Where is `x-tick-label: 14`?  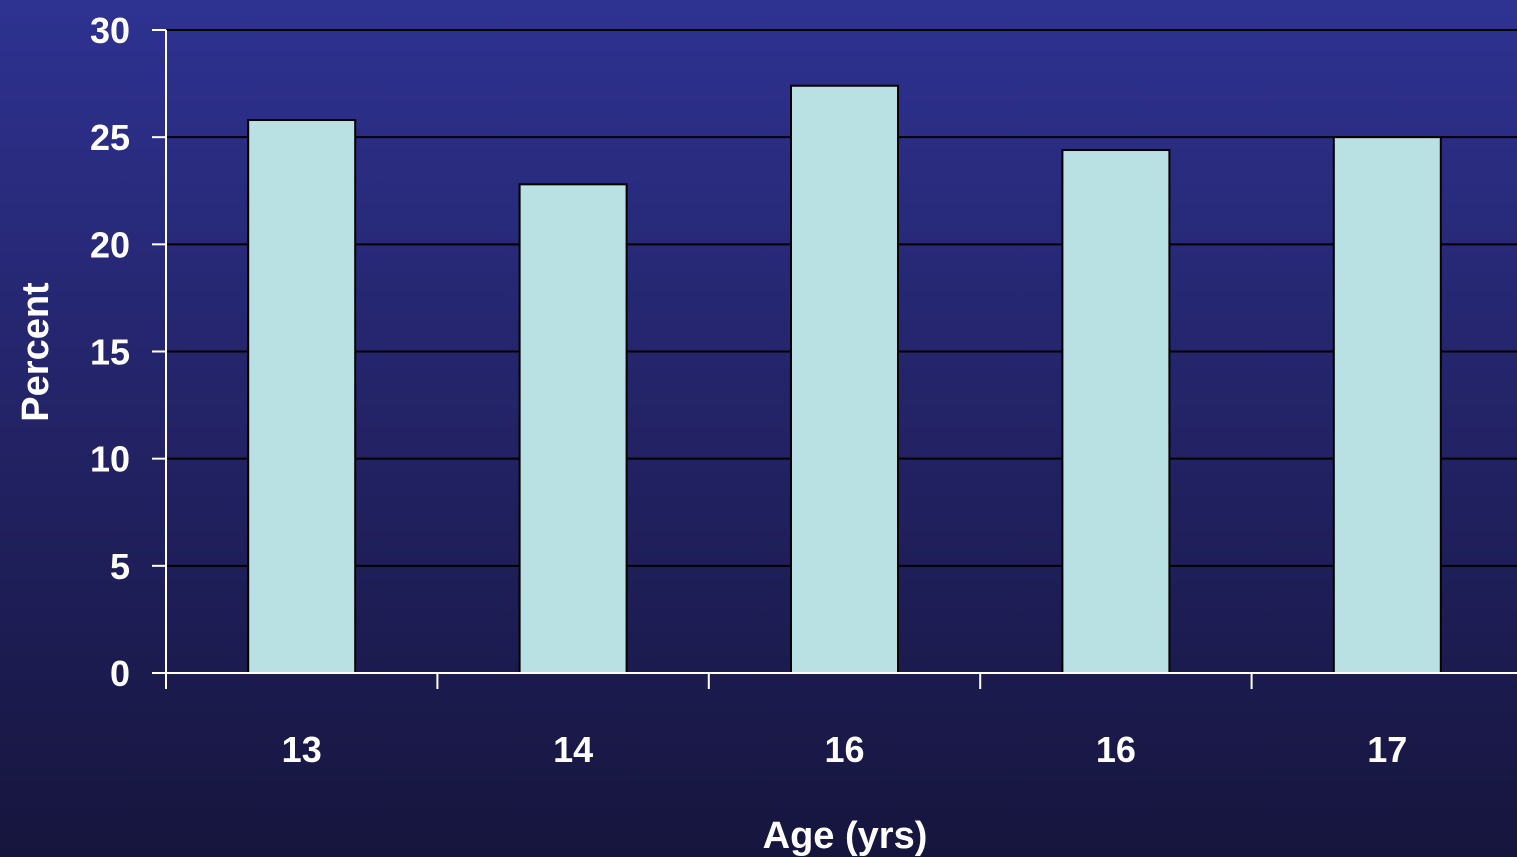
x-tick-label: 14 is located at coordinates (573, 749).